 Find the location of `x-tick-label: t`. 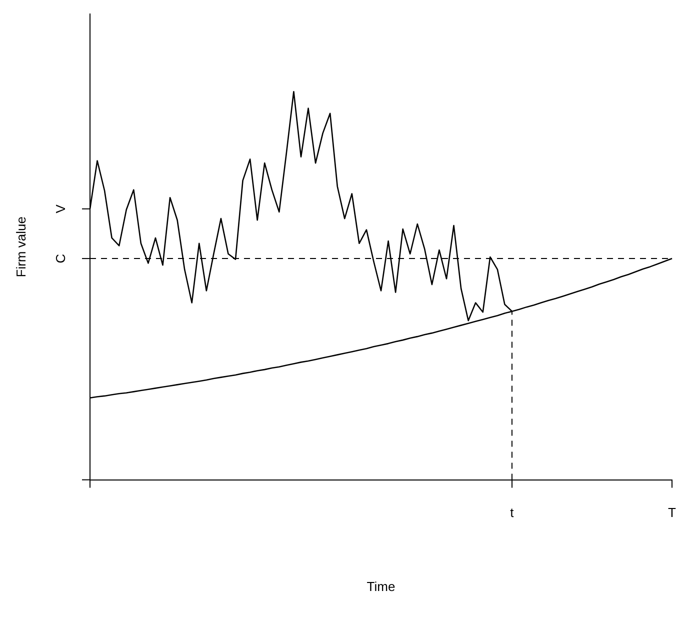

x-tick-label: t is located at coordinates (512, 512).